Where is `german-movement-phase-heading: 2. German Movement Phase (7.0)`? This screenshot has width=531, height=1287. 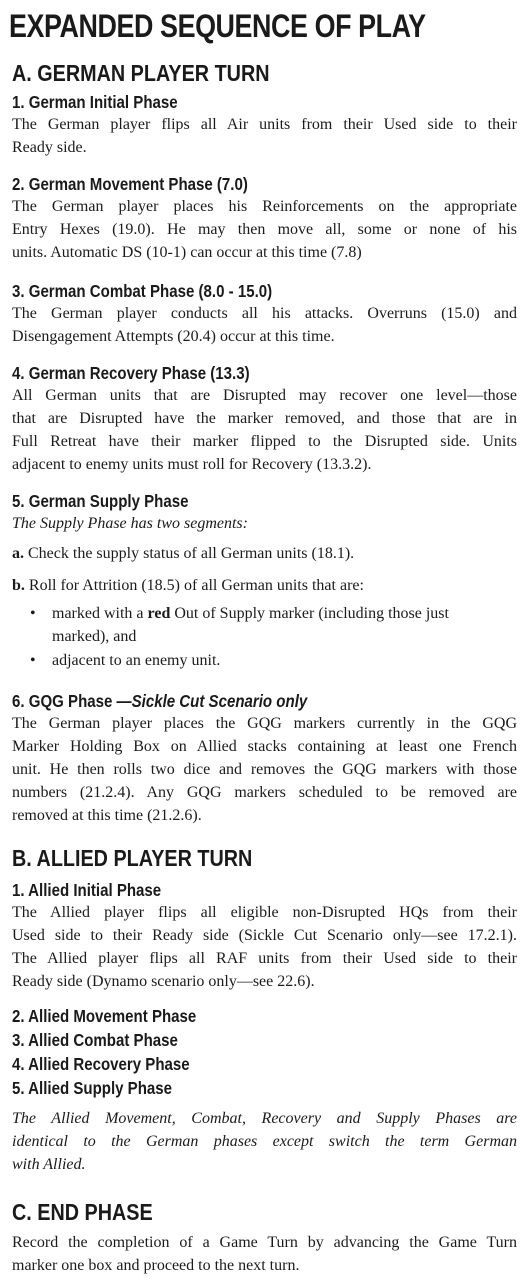 german-movement-phase-heading: 2. German Movement Phase (7.0) is located at coordinates (130, 184).